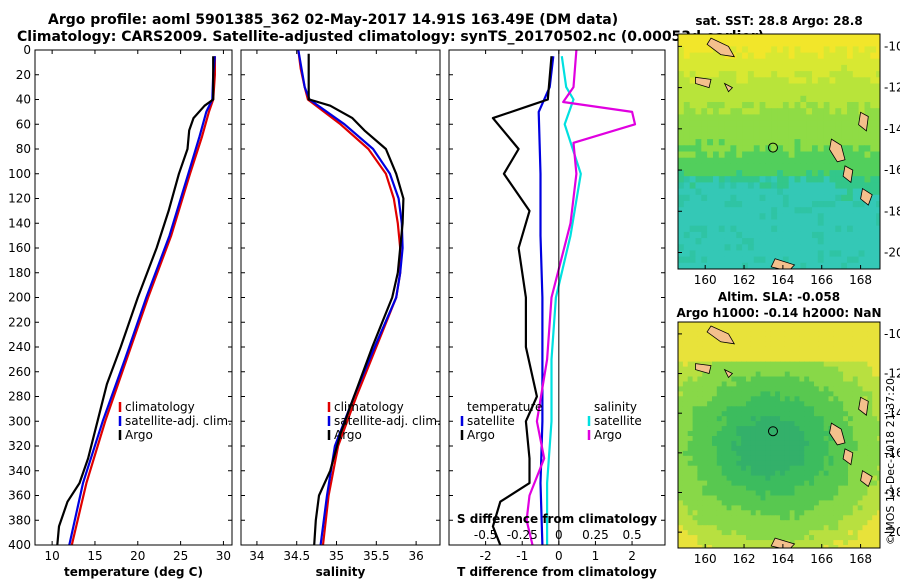 The height and width of the screenshot is (580, 900). Describe the element at coordinates (557, 572) in the screenshot. I see `panel-2-xlabel: T difference from climatology` at that location.